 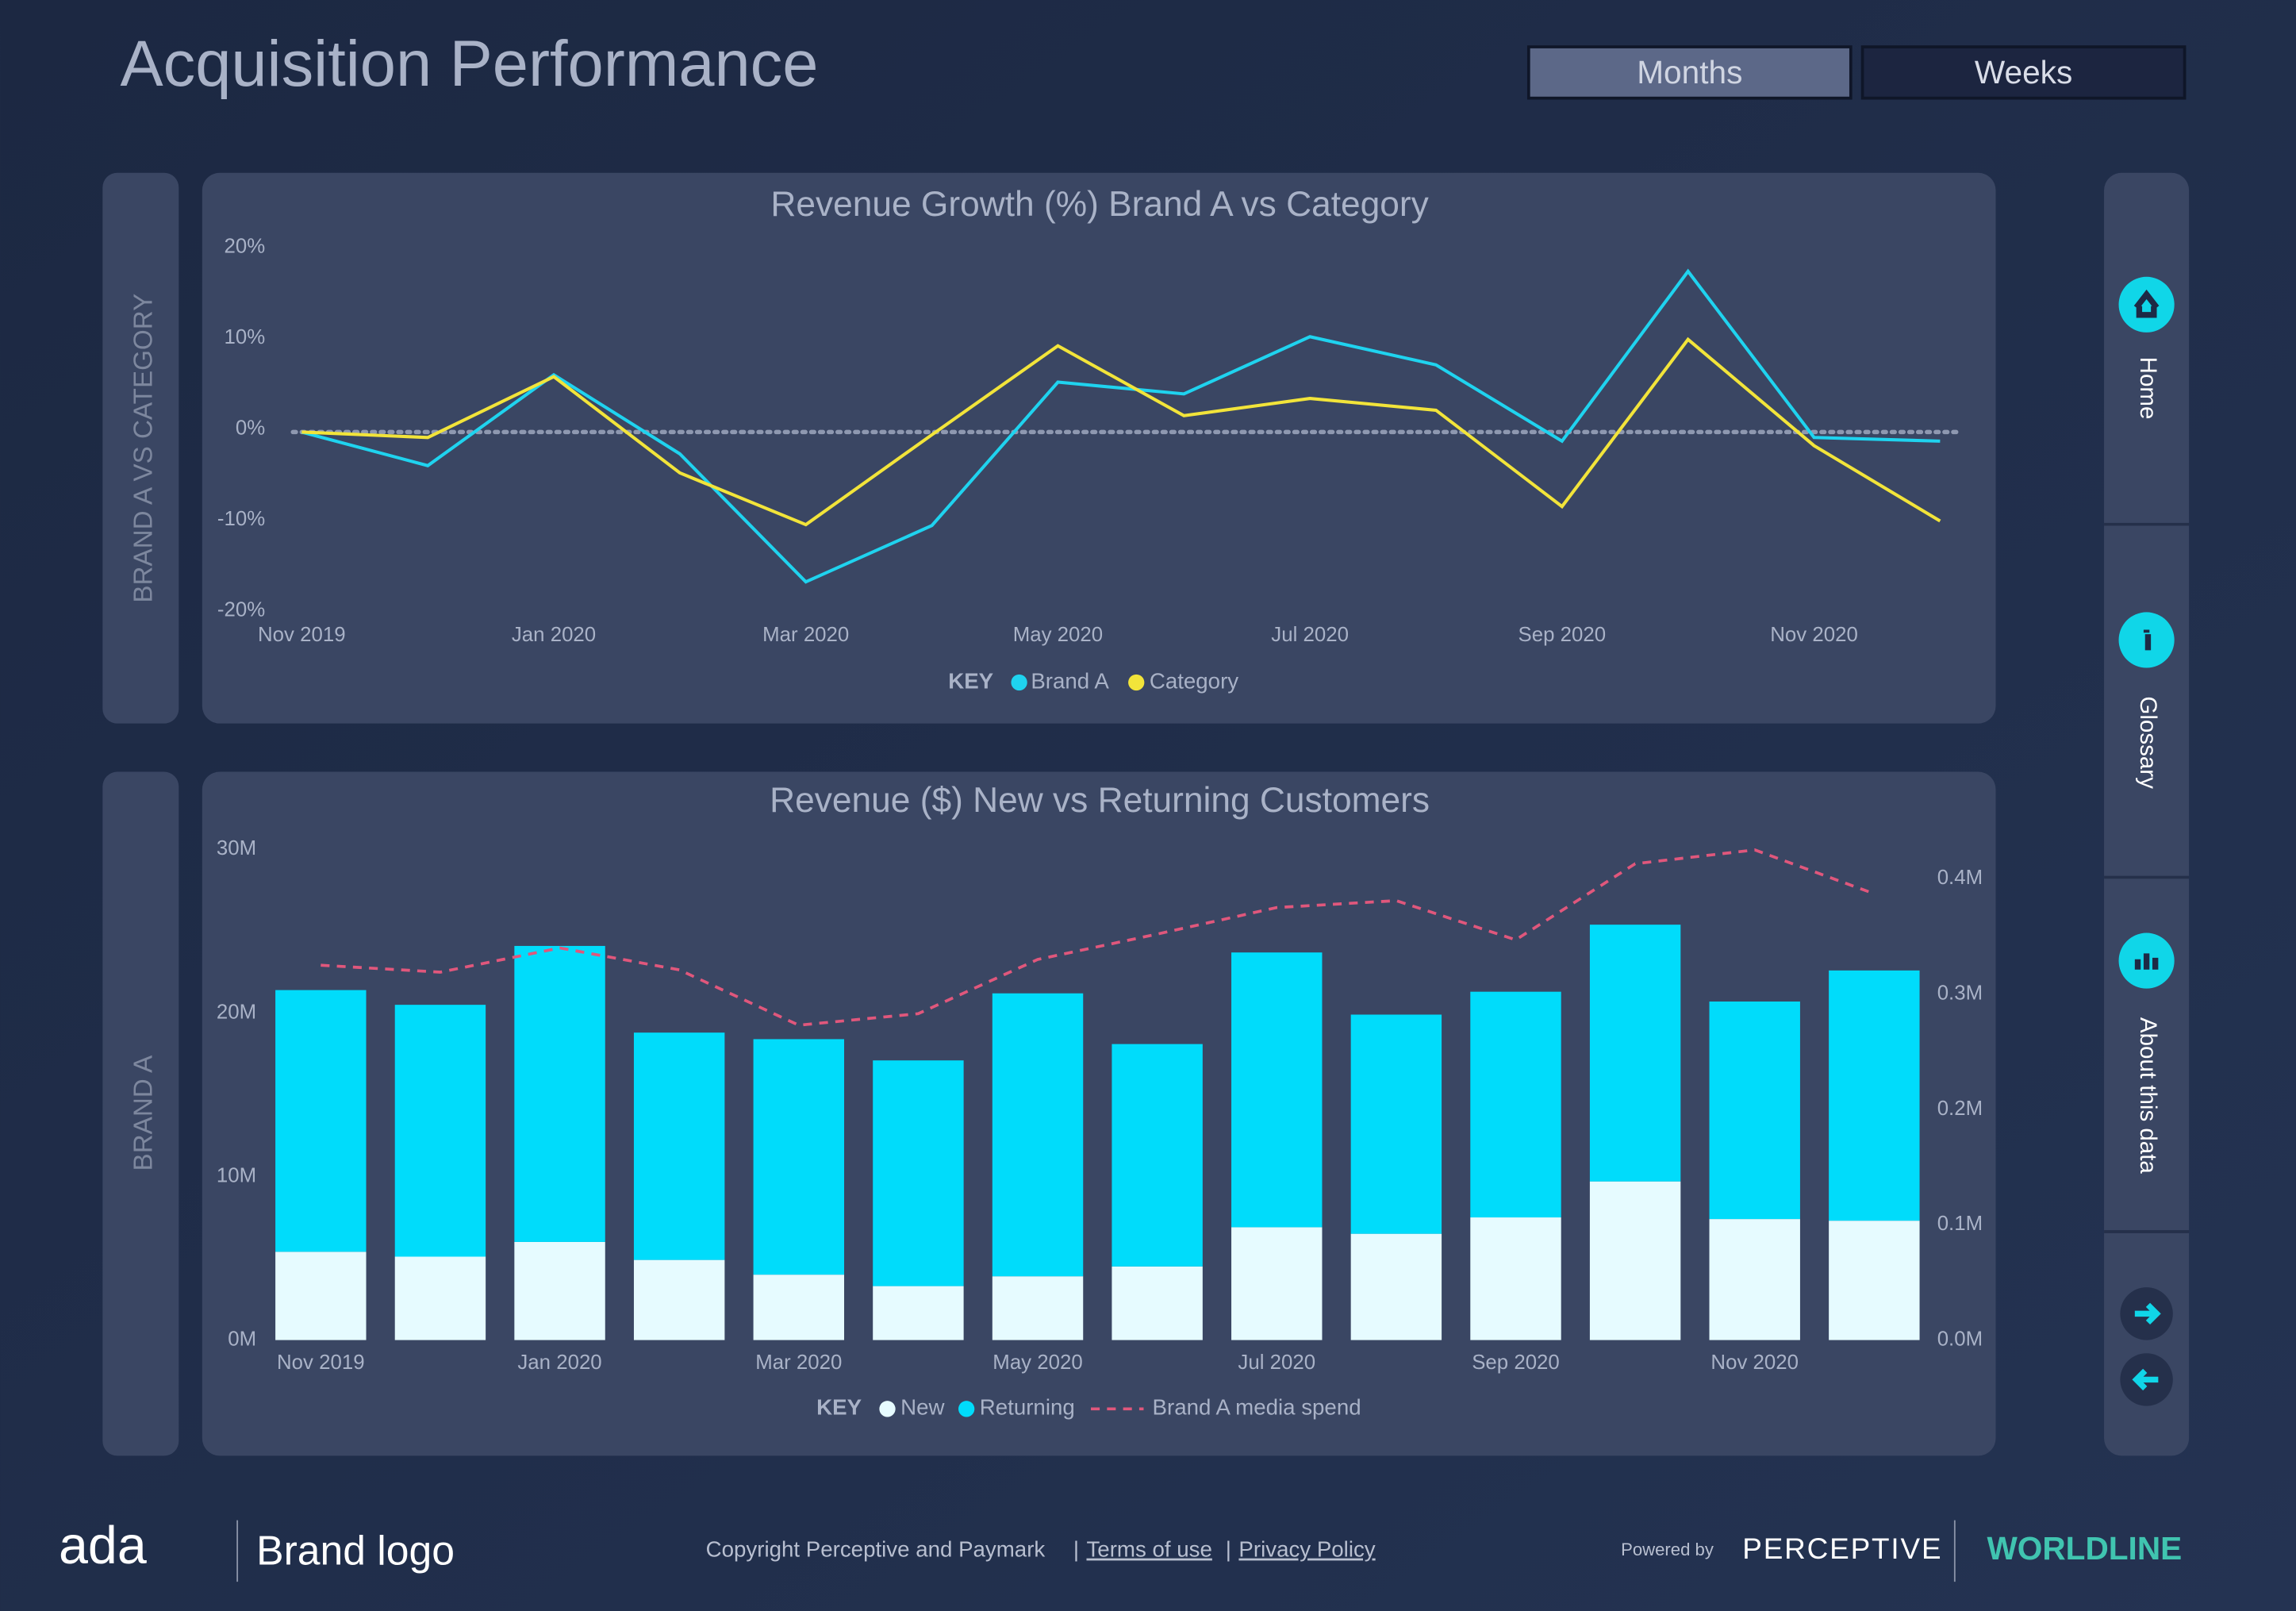 I want to click on nav-label: About this data, so click(x=2148, y=1095).